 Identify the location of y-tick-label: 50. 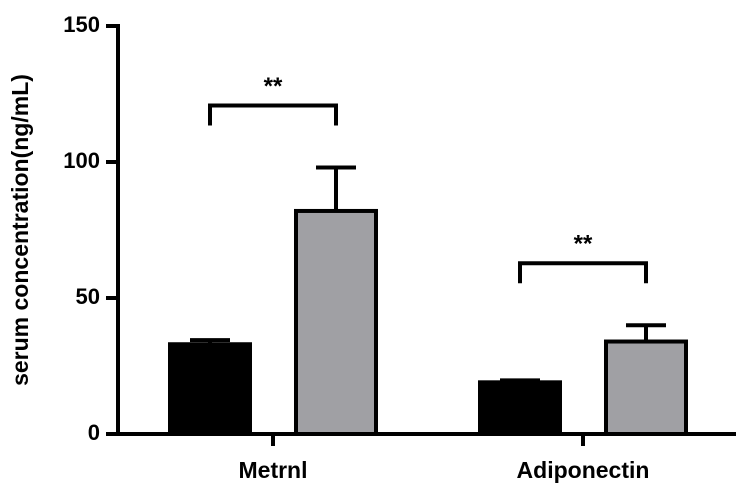
(88, 296).